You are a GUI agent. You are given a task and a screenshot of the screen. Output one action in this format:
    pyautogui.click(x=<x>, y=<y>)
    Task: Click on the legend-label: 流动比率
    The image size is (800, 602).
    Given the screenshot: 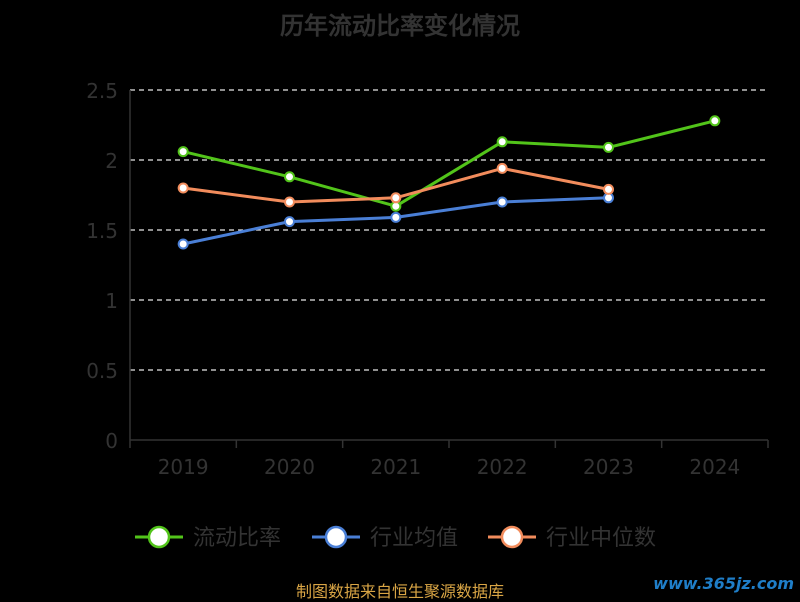 What is the action you would take?
    pyautogui.click(x=237, y=538)
    